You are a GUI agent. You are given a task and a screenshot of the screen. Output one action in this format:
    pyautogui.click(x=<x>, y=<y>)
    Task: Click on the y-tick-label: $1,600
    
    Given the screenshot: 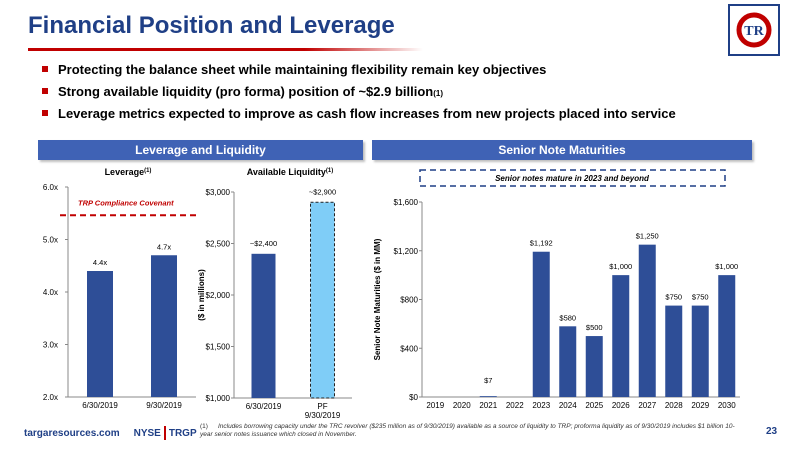 What is the action you would take?
    pyautogui.click(x=406, y=202)
    